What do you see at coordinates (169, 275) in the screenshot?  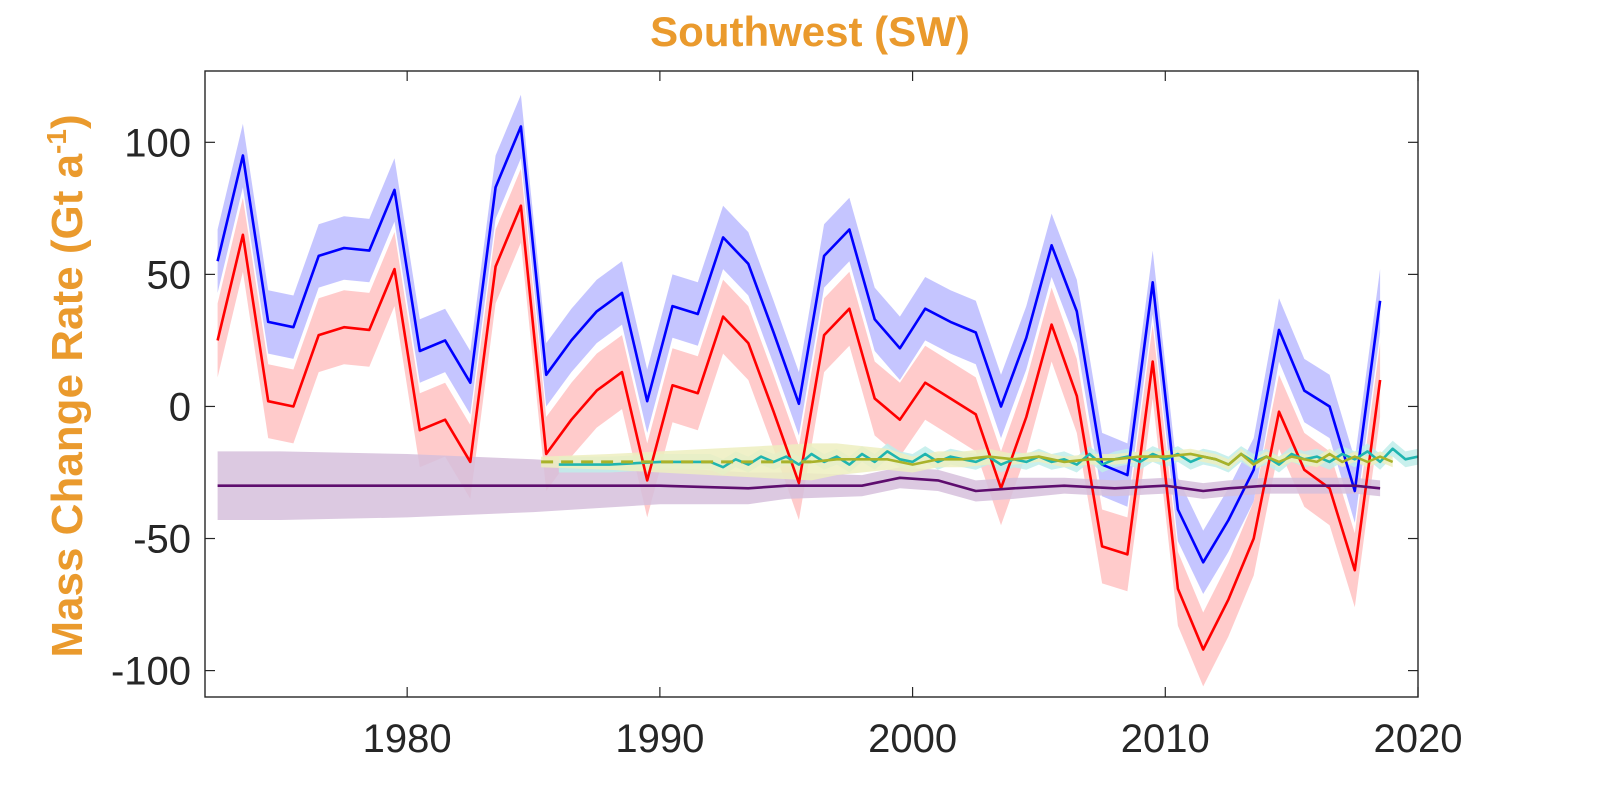 I see `y-tick-label: 50` at bounding box center [169, 275].